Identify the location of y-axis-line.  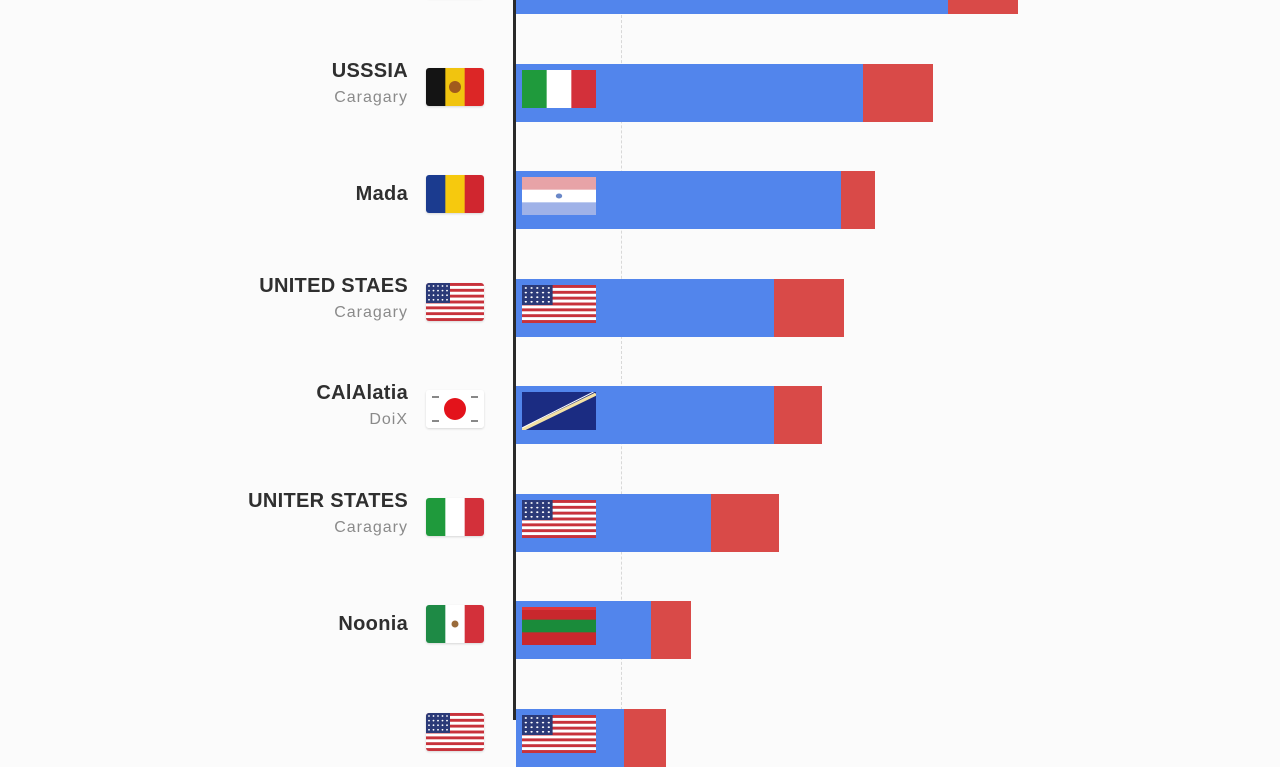
(514, 360).